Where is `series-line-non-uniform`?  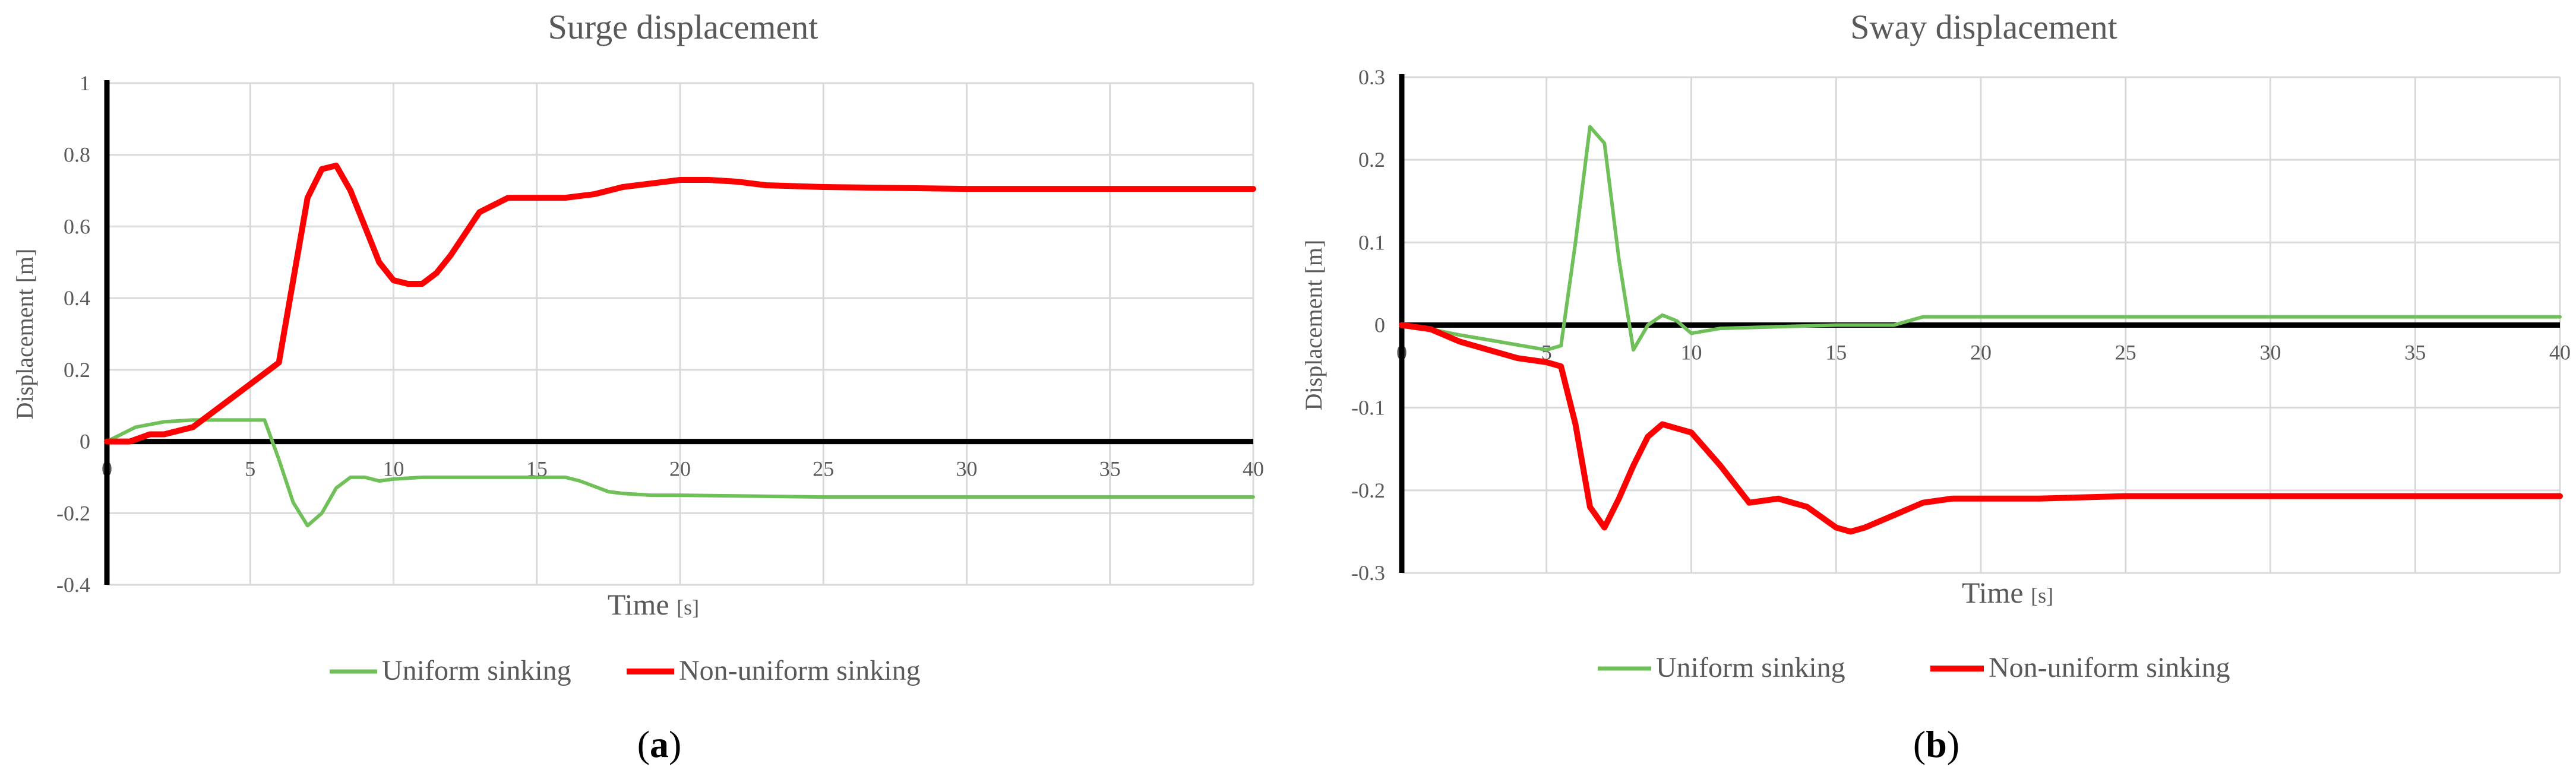
series-line-non-uniform is located at coordinates (1981, 428).